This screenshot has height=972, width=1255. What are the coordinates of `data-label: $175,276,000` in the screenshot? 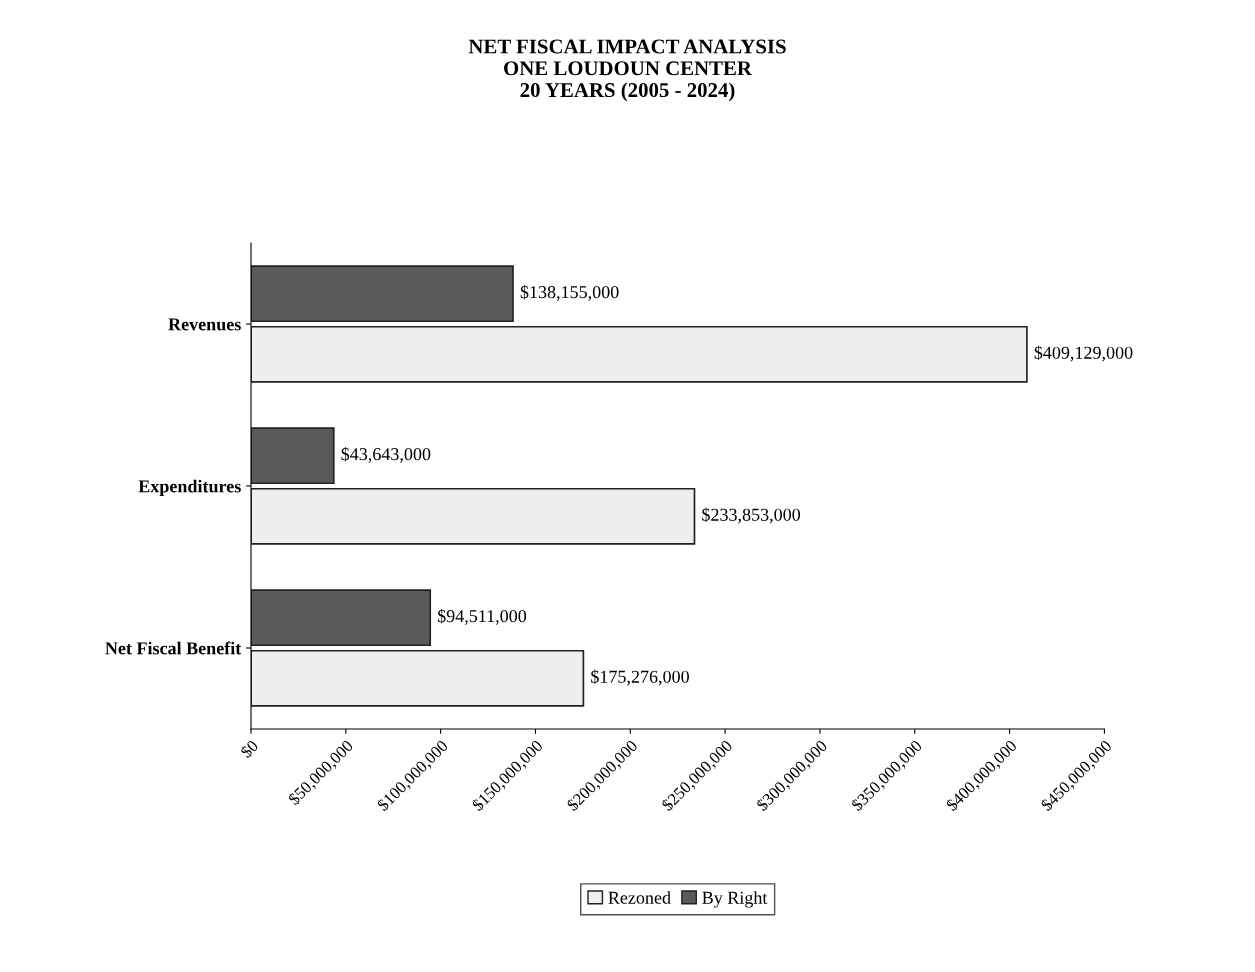 It's located at (640, 677).